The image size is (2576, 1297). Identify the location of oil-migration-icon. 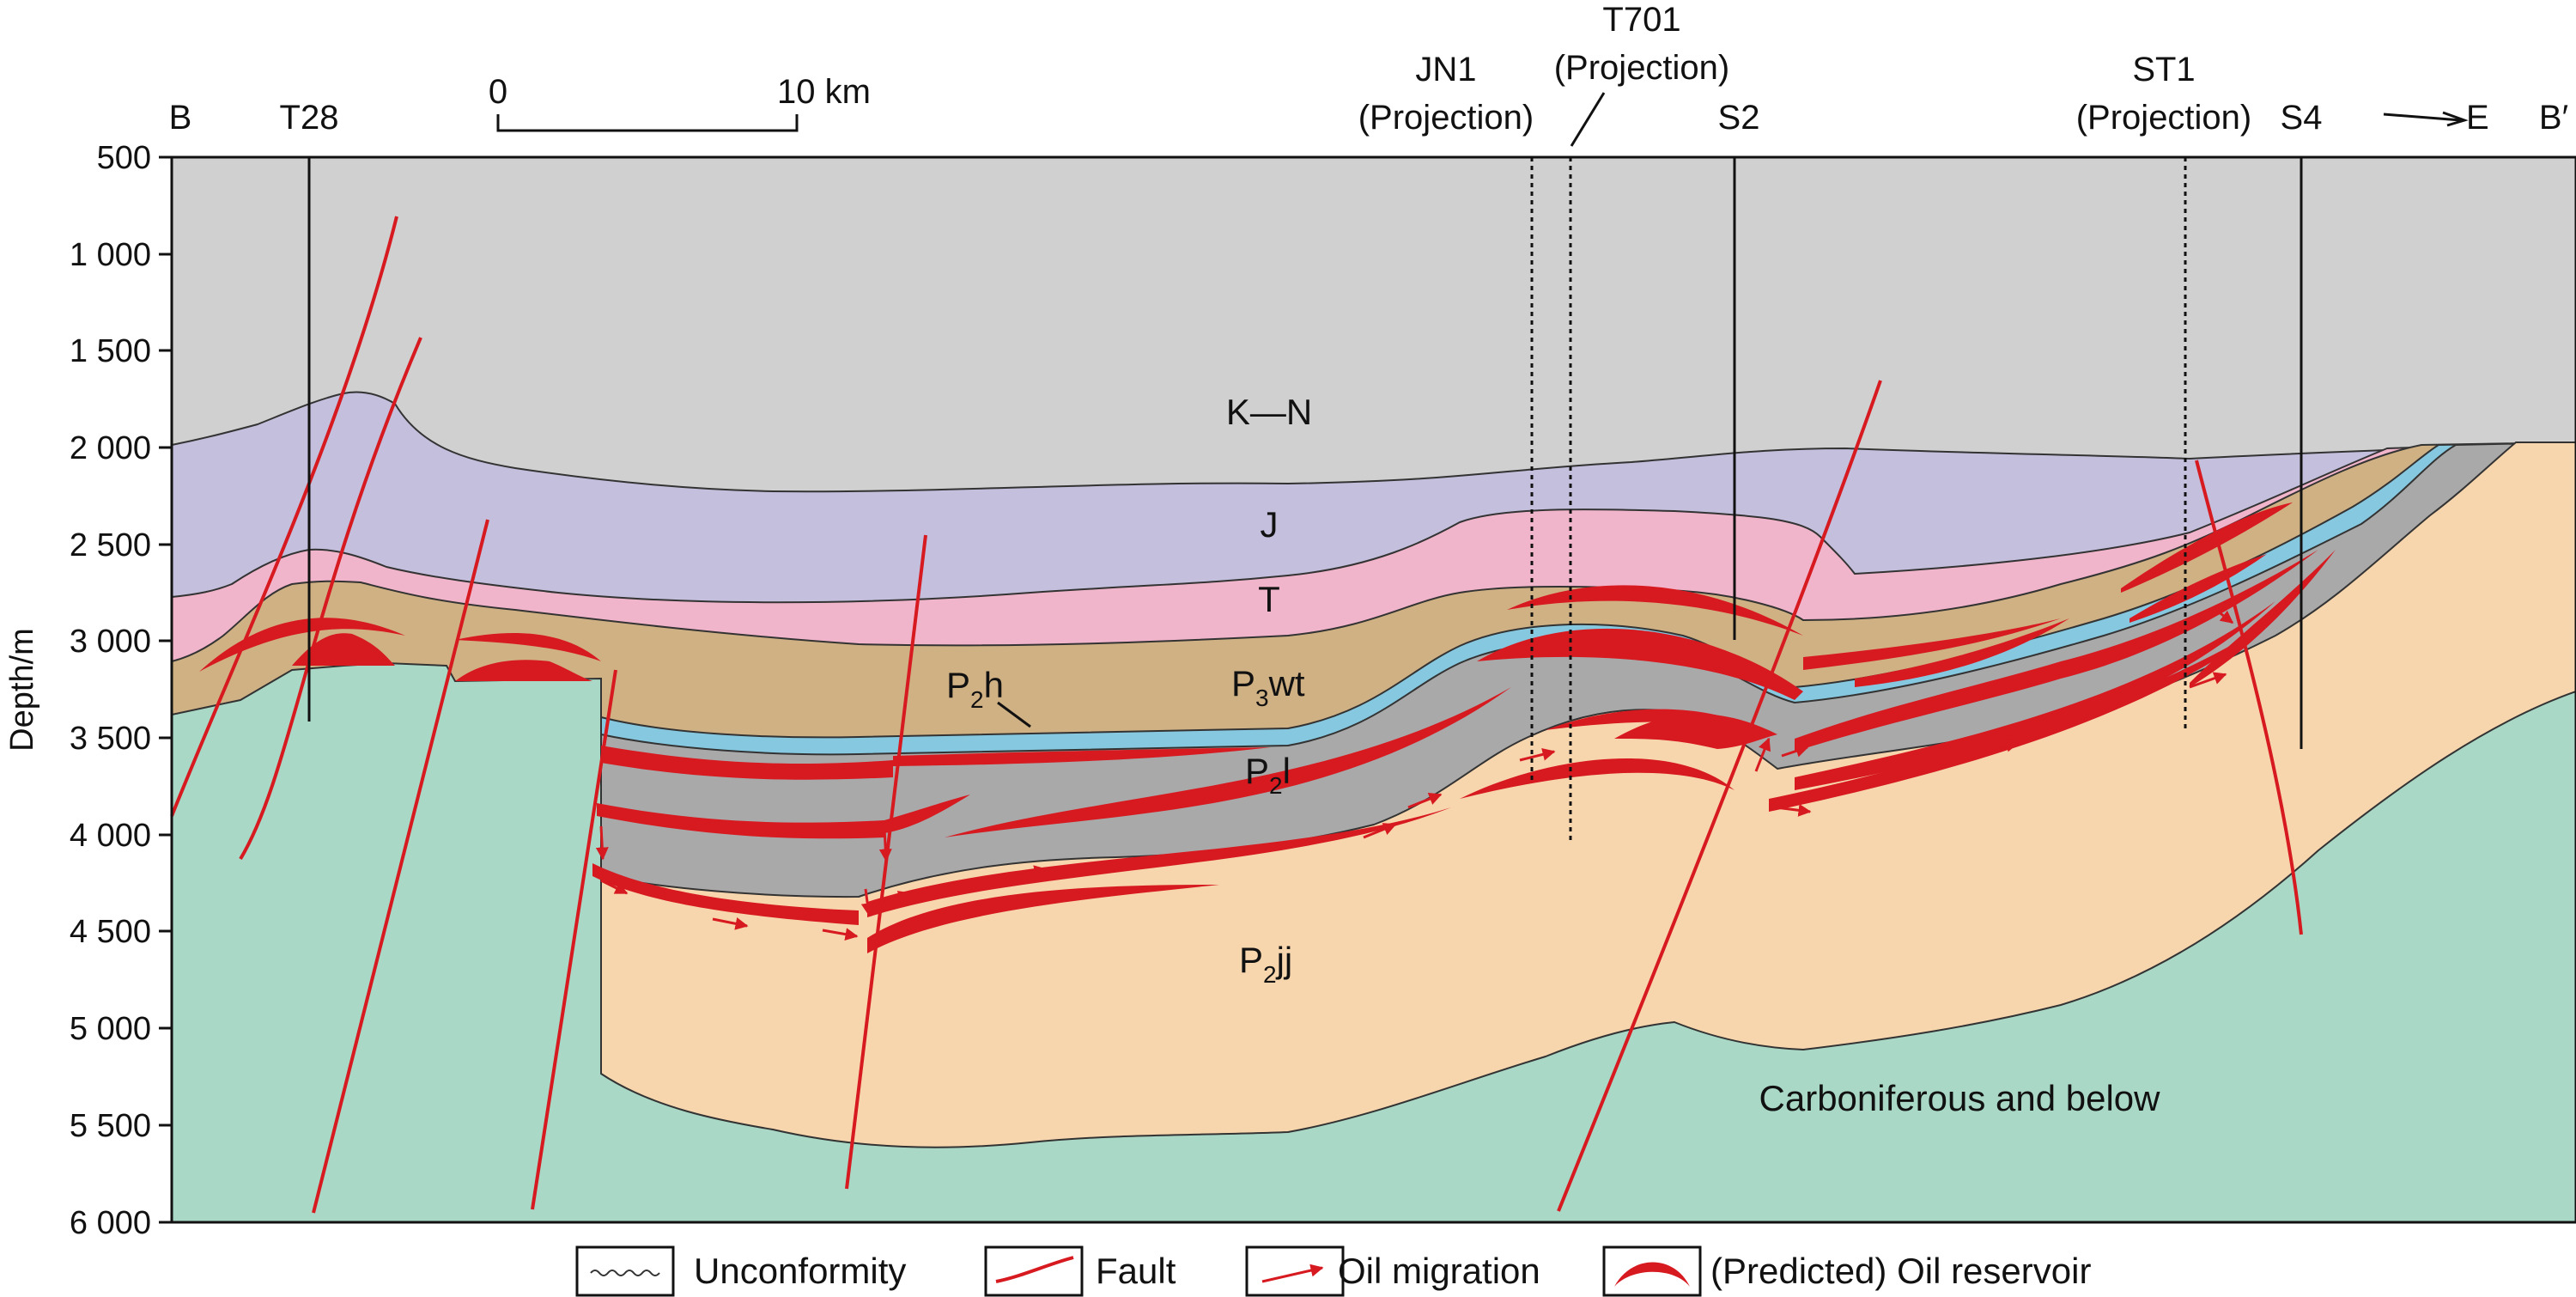
(1292, 1273).